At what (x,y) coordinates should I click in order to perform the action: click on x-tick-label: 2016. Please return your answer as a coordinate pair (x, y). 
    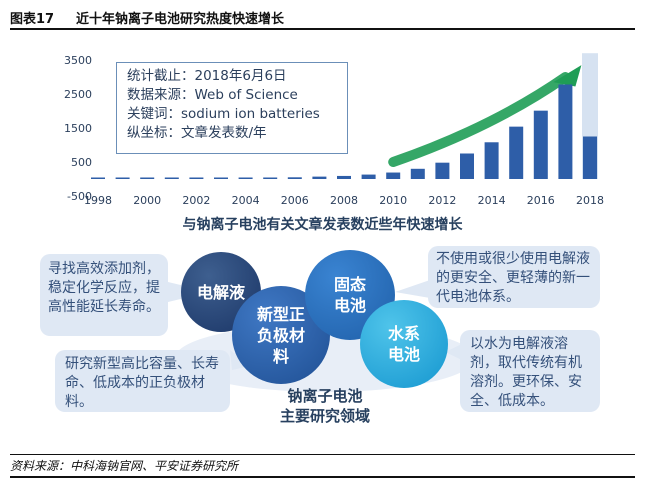
    Looking at the image, I should click on (541, 200).